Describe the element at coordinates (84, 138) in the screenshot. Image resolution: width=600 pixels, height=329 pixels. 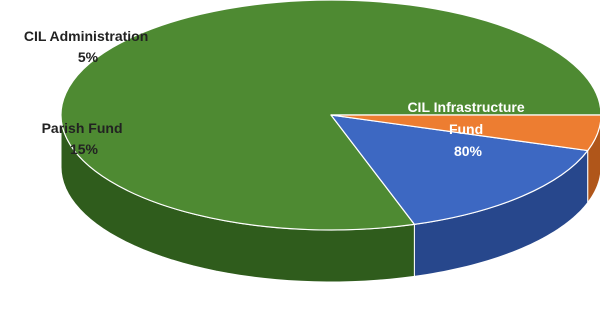
I see `slice-label-parish: Parish Fund 15%` at that location.